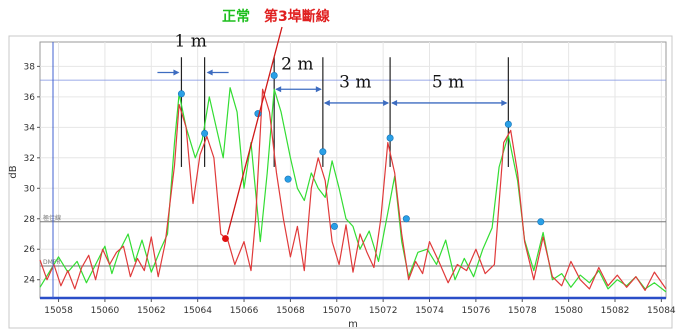 This screenshot has height=333, width=680. What do you see at coordinates (568, 311) in the screenshot?
I see `x-tick-label: 15080` at bounding box center [568, 311].